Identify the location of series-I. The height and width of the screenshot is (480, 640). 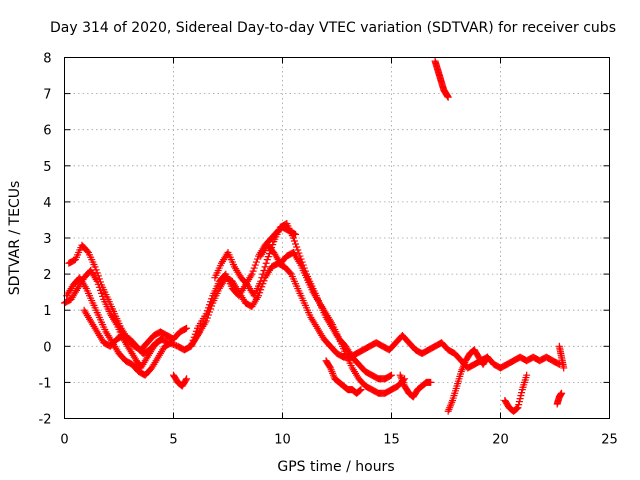
(343, 377).